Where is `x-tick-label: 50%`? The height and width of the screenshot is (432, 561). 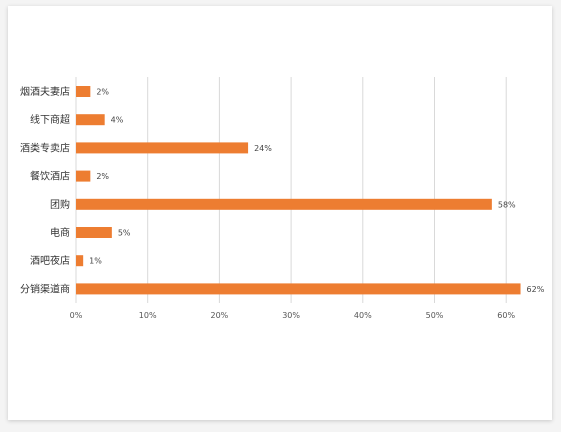
x-tick-label: 50% is located at coordinates (435, 315).